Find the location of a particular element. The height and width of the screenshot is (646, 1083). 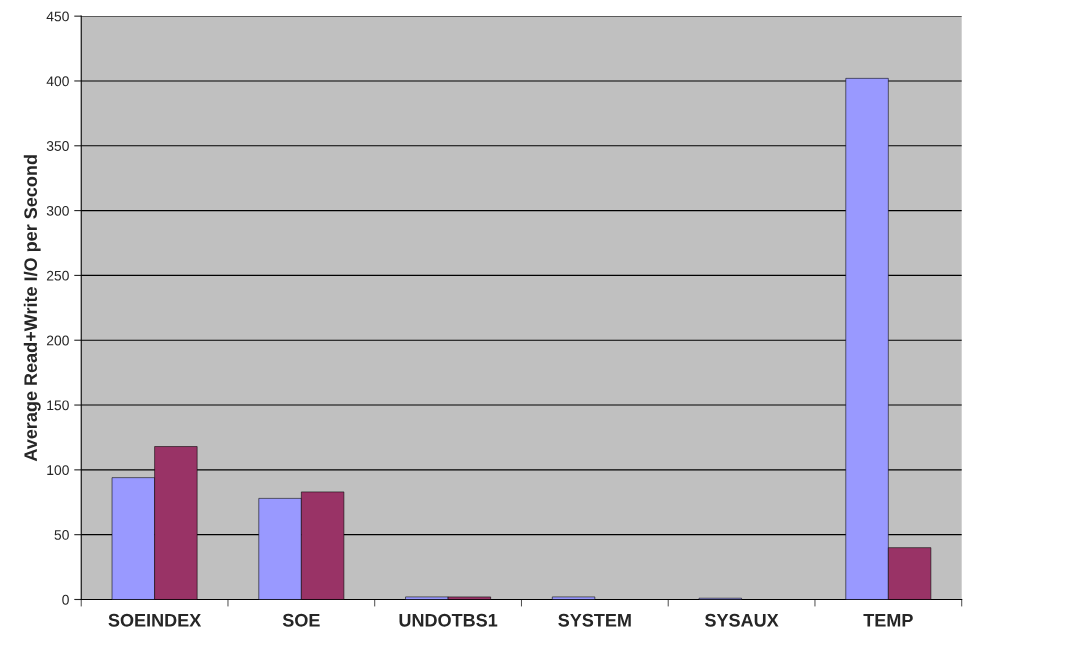

y-tick-label: 450 is located at coordinates (57, 16).